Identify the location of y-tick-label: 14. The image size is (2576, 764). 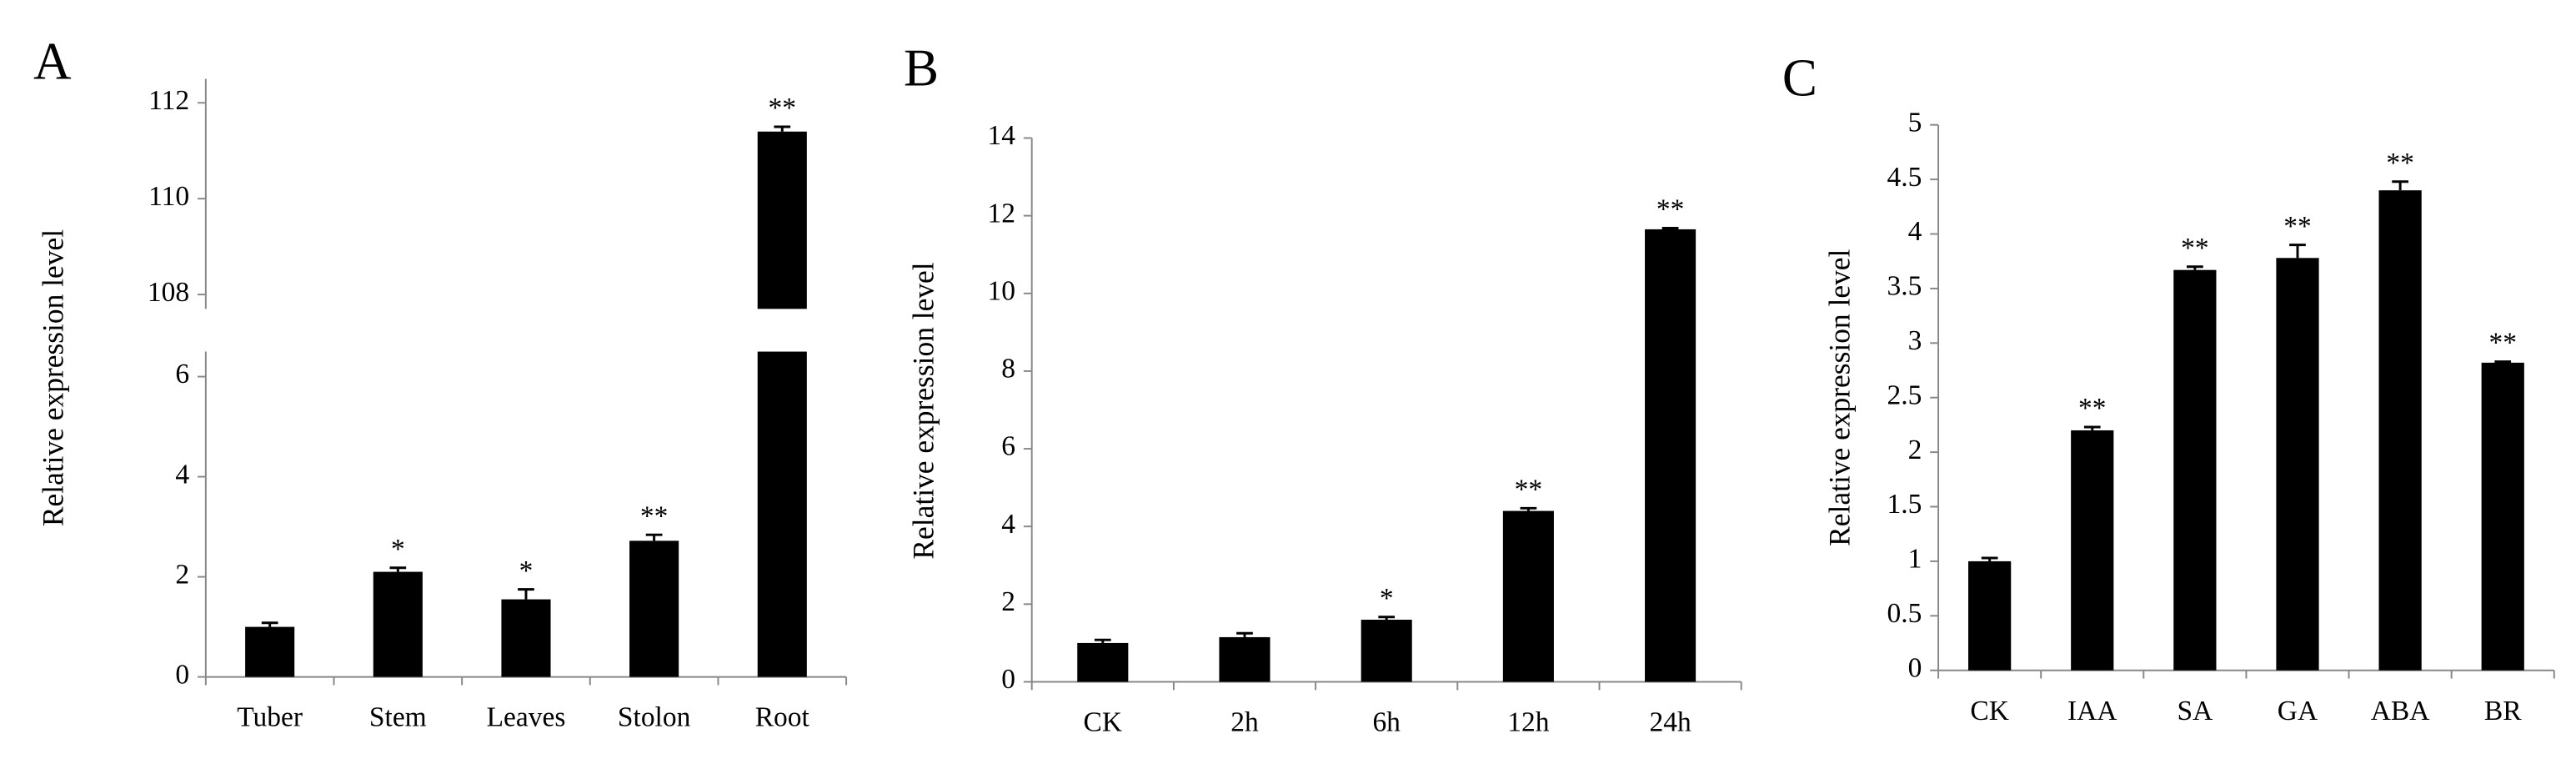
(1002, 135).